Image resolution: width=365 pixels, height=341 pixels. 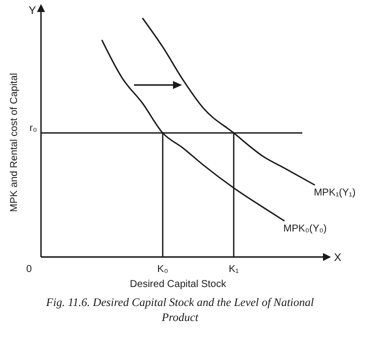 What do you see at coordinates (29, 270) in the screenshot?
I see `x-tick-label: 0` at bounding box center [29, 270].